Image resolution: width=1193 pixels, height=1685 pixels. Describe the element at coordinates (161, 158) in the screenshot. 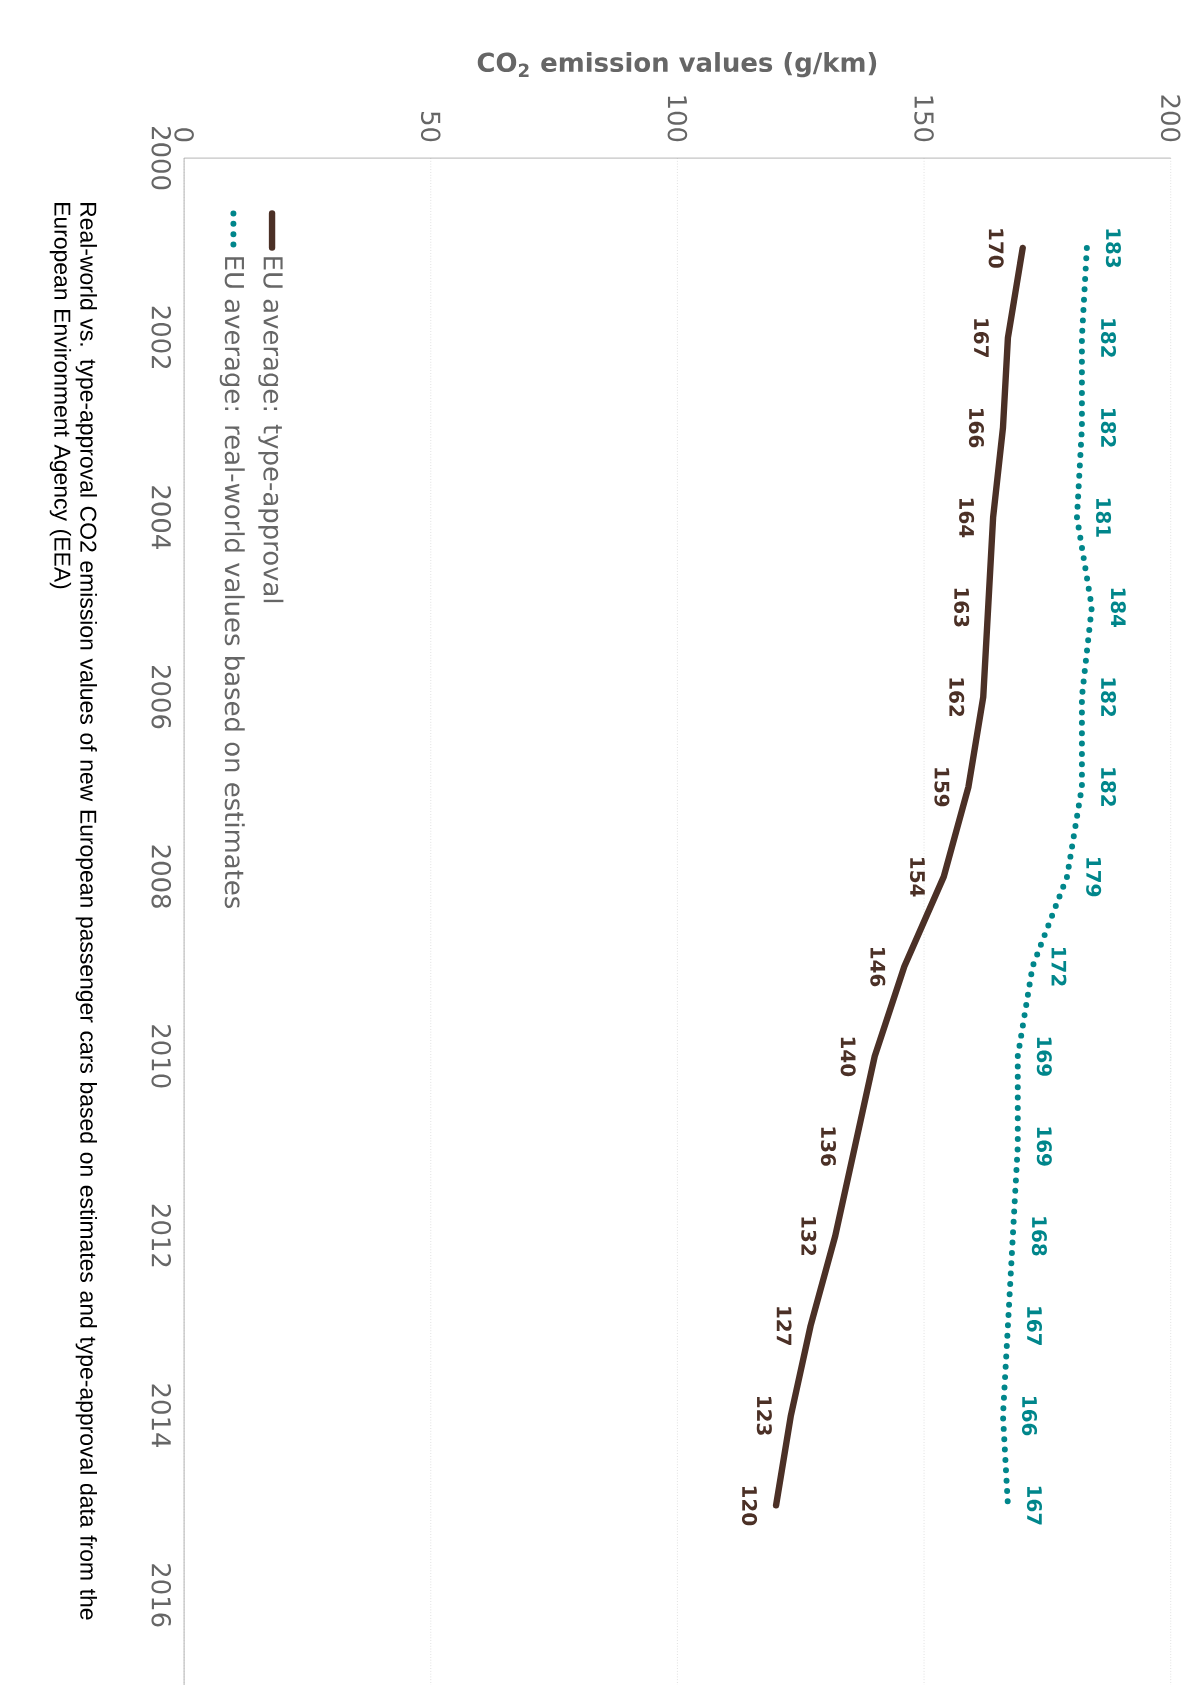

I see `y-tick-label: 2000` at that location.